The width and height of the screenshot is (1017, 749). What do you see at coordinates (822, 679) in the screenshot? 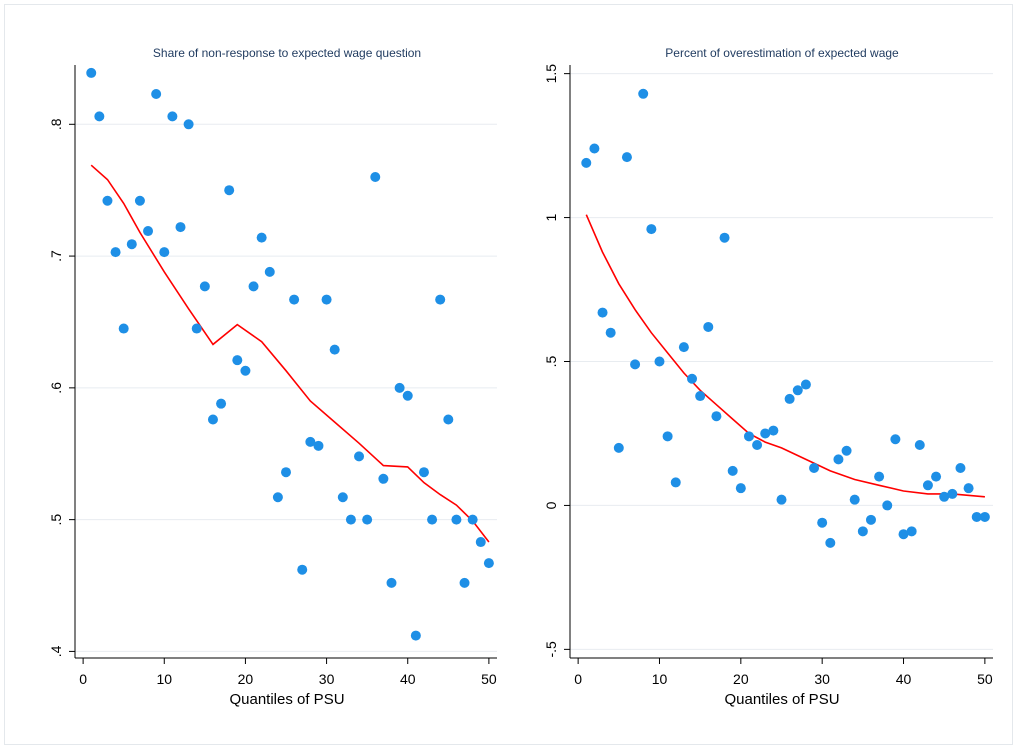
I see `x-tick-label: 30` at bounding box center [822, 679].